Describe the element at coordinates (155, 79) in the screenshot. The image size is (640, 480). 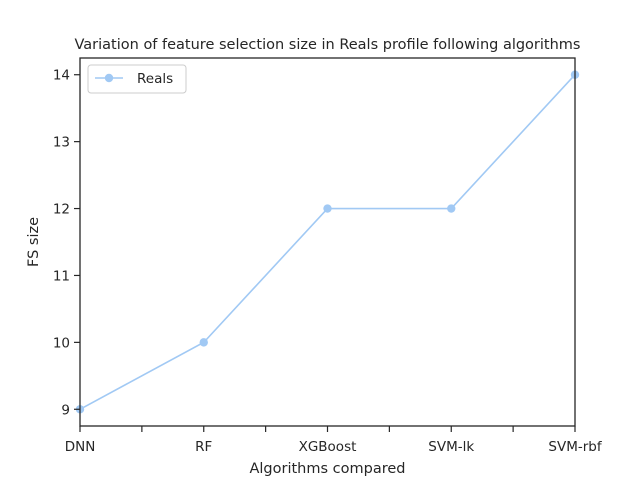
I see `legend-label: Reals` at that location.